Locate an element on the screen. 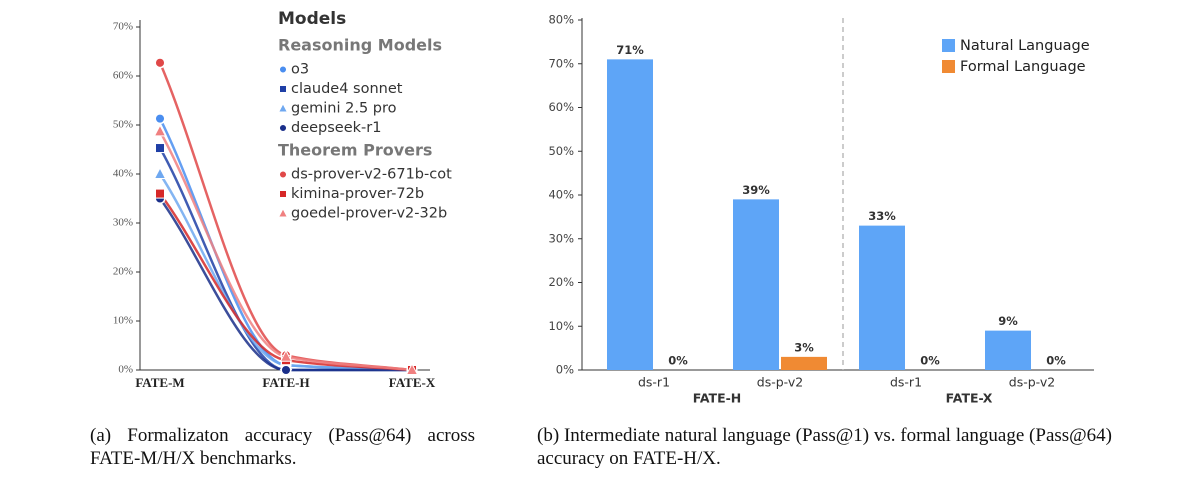 The height and width of the screenshot is (500, 1199). value-label: 9% is located at coordinates (1008, 321).